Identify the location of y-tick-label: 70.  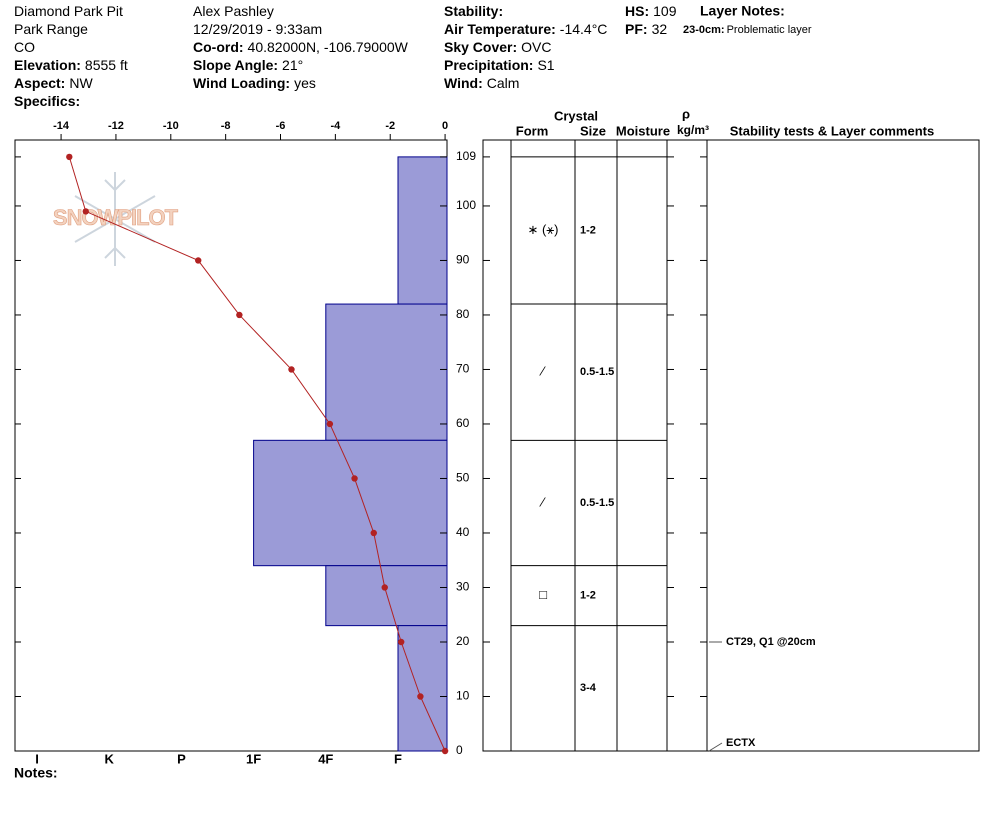
(463, 369).